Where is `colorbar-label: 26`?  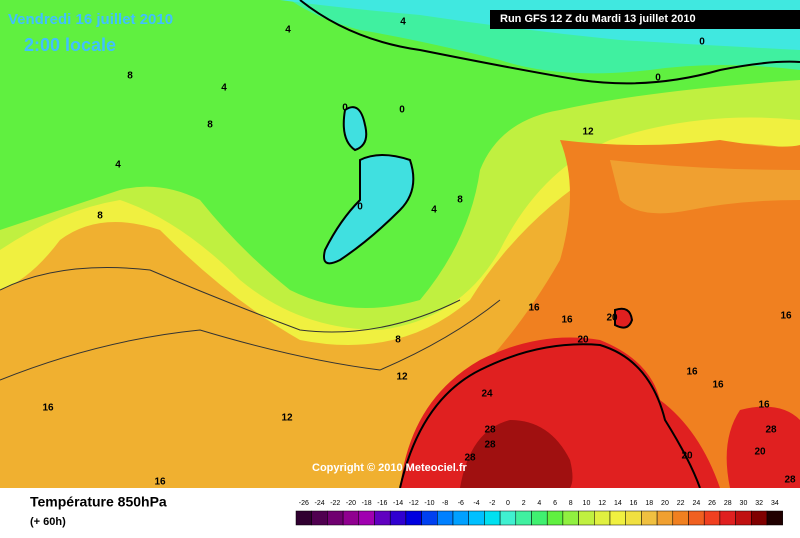 colorbar-label: 26 is located at coordinates (712, 503).